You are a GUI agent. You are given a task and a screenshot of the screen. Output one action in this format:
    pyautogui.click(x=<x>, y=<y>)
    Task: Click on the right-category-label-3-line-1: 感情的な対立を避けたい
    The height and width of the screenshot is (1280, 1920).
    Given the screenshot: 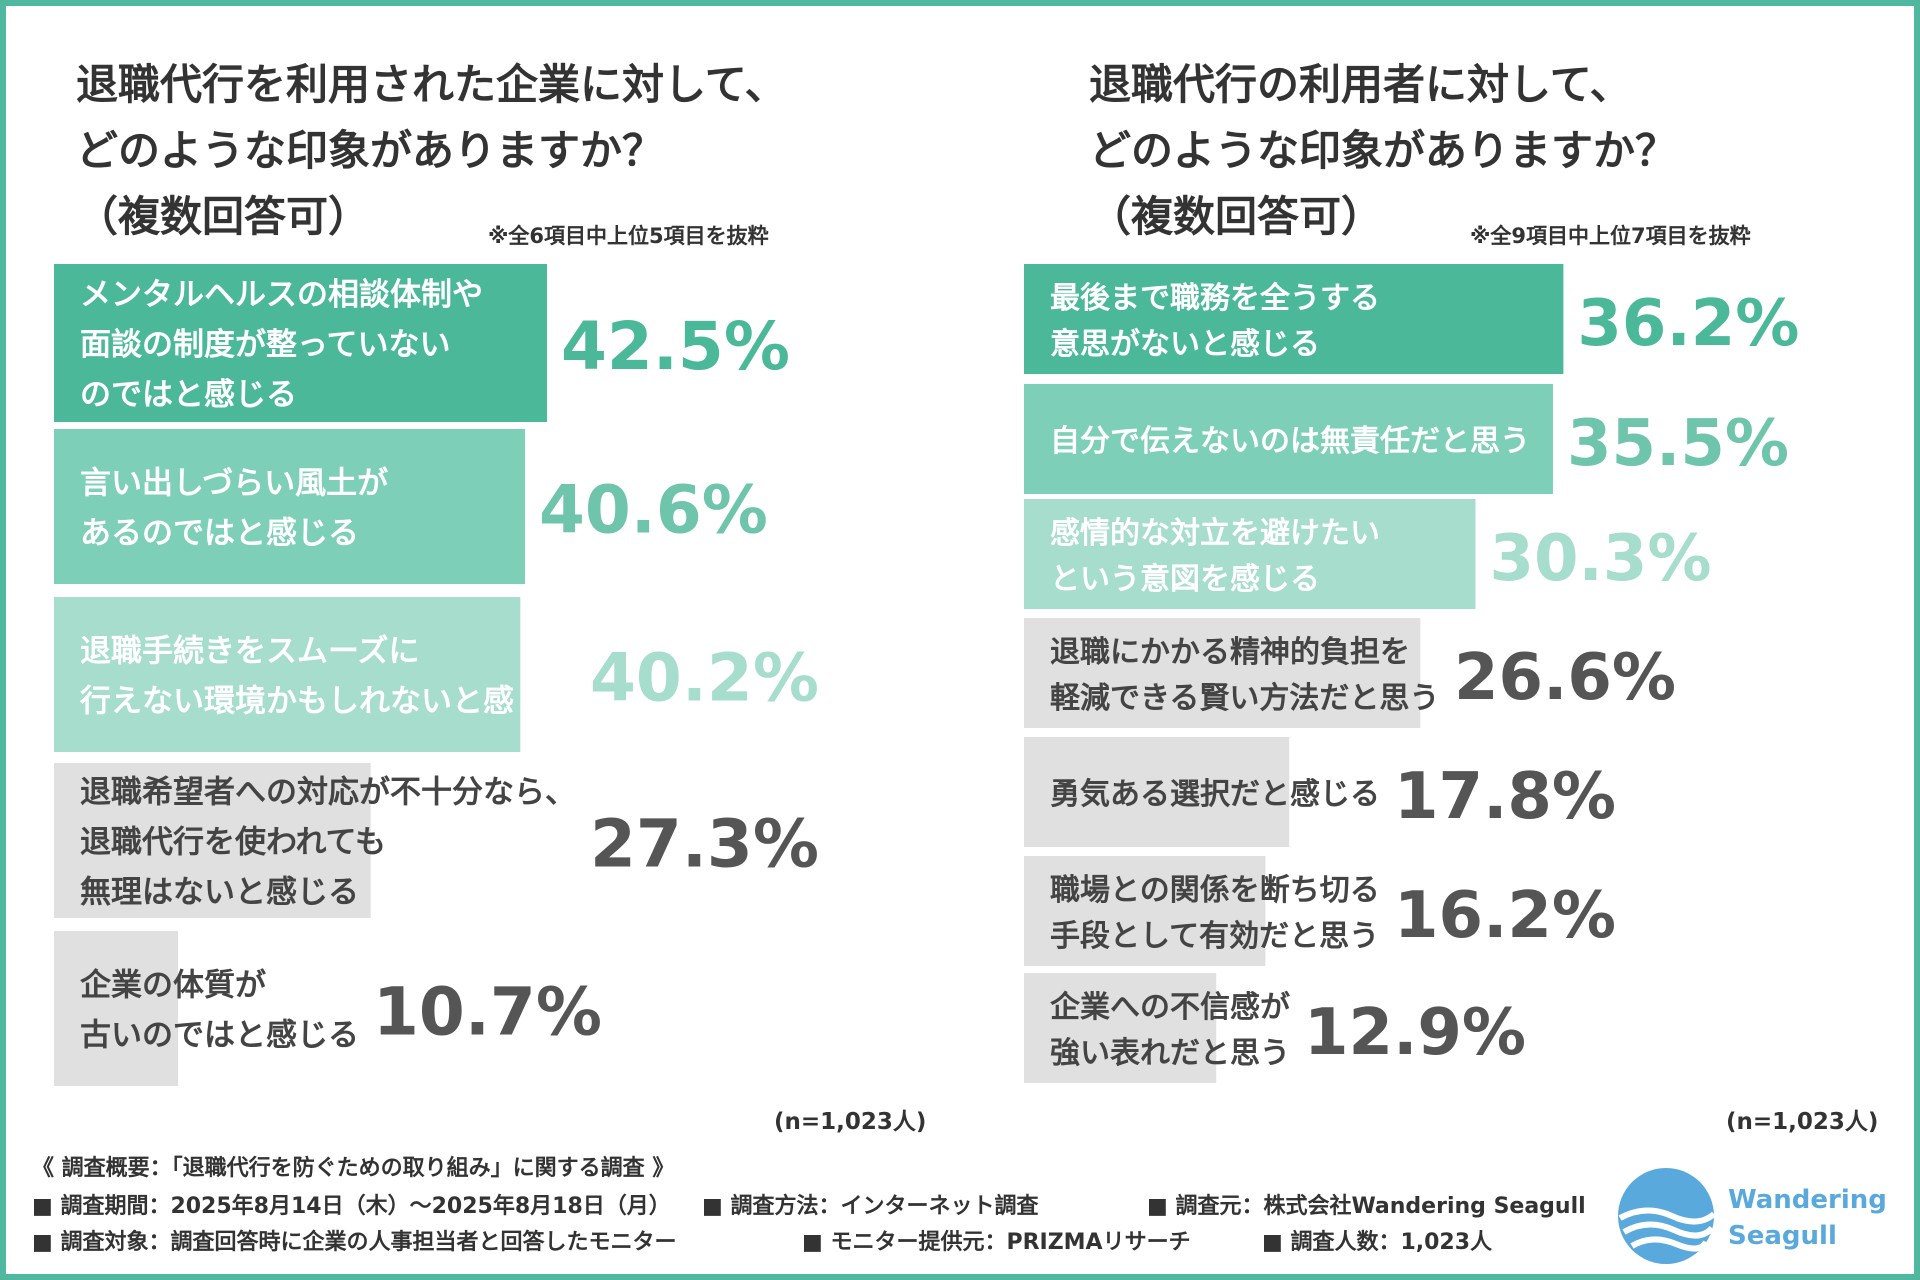 What is the action you would take?
    pyautogui.click(x=1215, y=533)
    